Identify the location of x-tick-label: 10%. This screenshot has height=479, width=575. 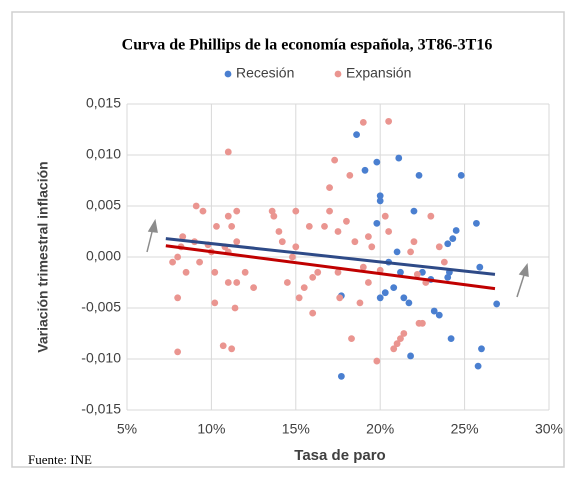
(211, 429).